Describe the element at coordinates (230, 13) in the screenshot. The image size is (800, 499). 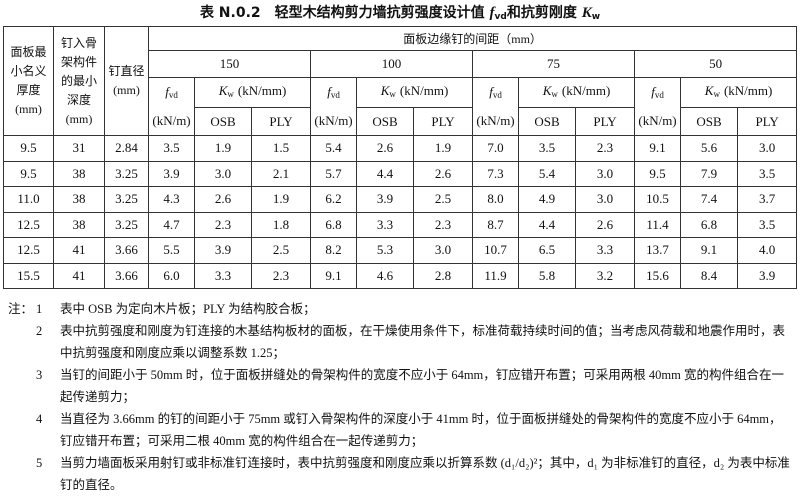
I see `title-prefix: 表 N.0.2` at that location.